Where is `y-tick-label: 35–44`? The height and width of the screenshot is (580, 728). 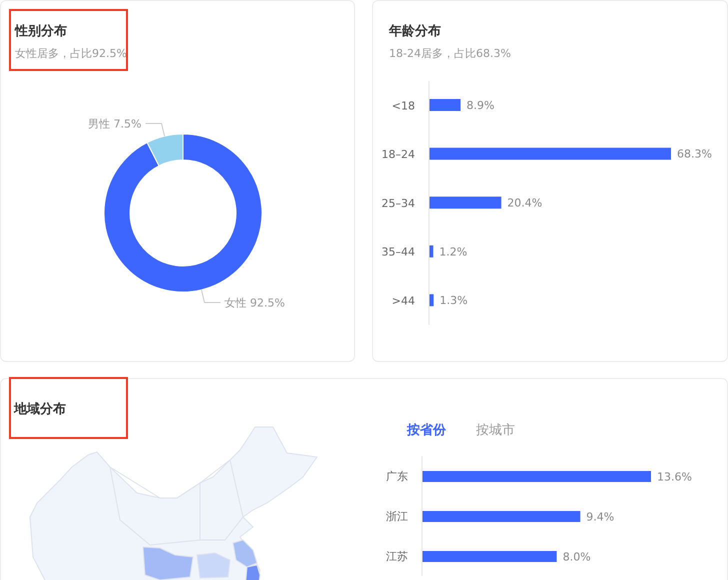 y-tick-label: 35–44 is located at coordinates (398, 252).